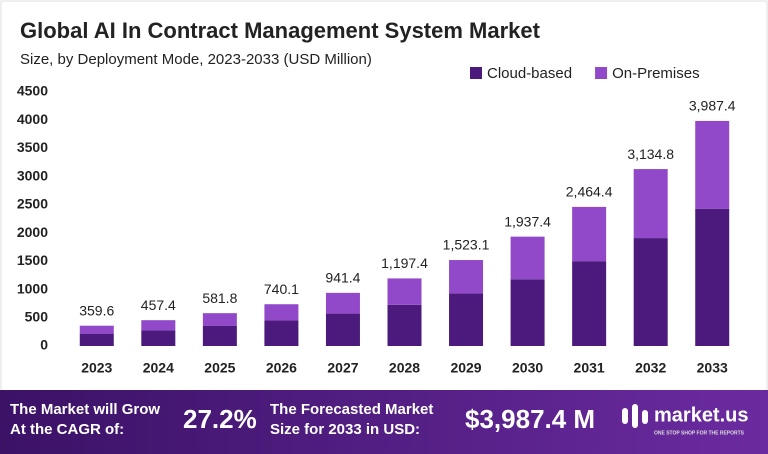  What do you see at coordinates (589, 192) in the screenshot?
I see `total-label: 2,464.4` at bounding box center [589, 192].